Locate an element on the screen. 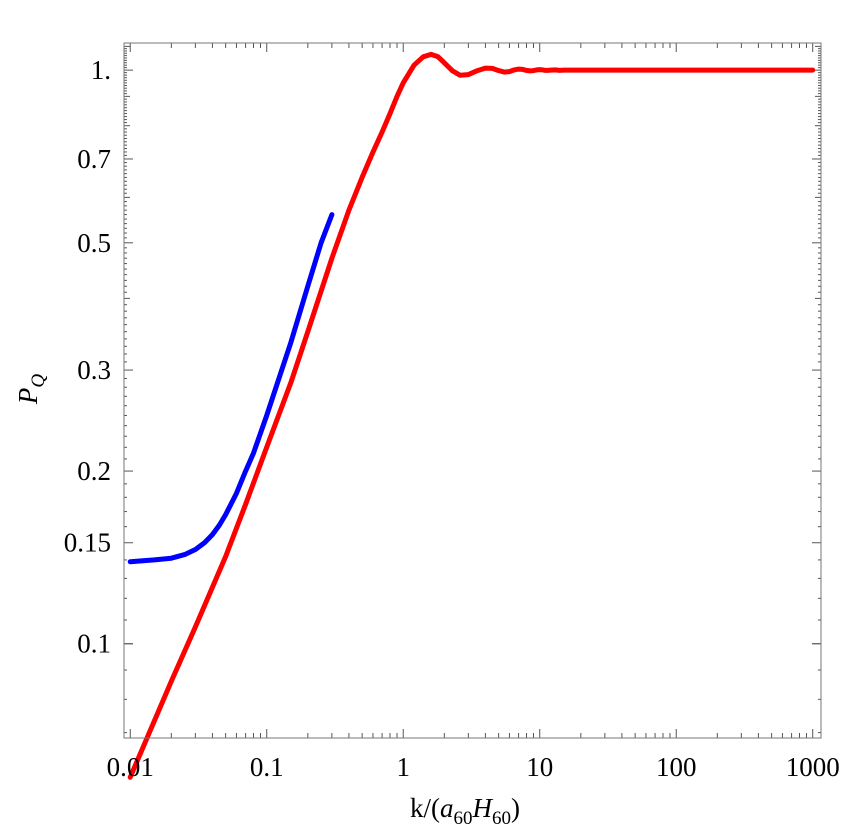 Image resolution: width=843 pixels, height=832 pixels. x-axis-label: k/(a60H60) is located at coordinates (465, 811).